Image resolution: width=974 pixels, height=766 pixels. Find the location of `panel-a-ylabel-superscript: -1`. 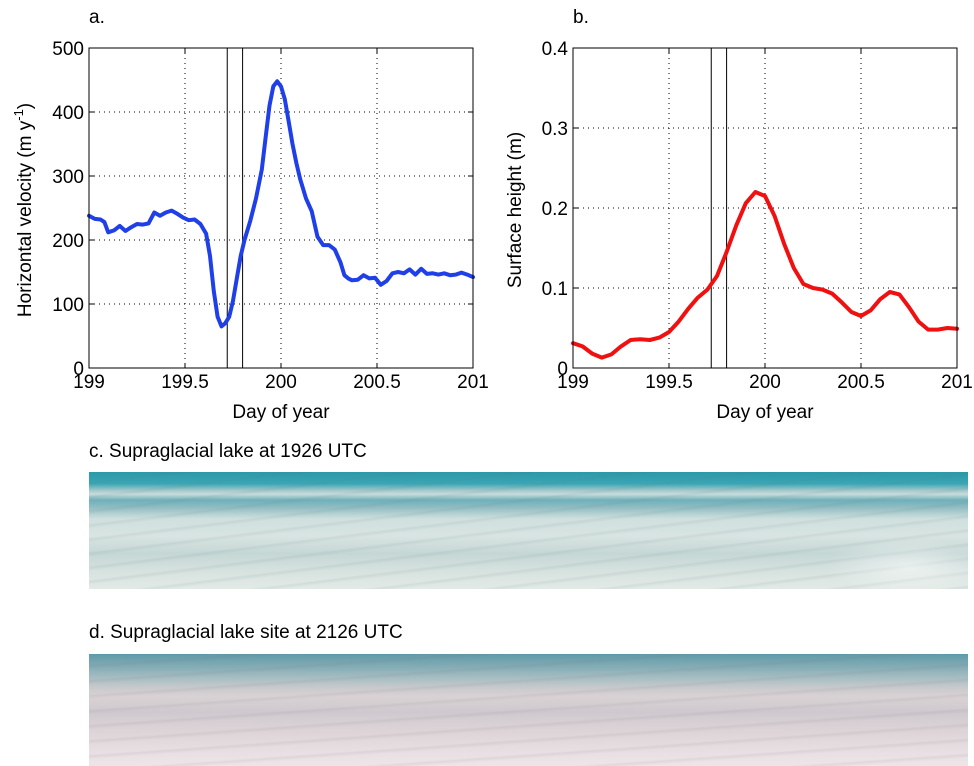

panel-a-ylabel-superscript: -1 is located at coordinates (18, 115).